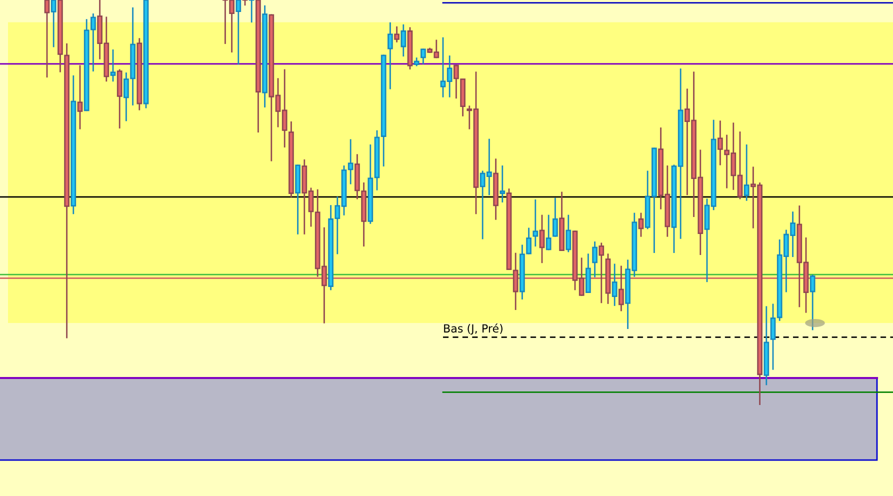  What do you see at coordinates (473, 329) in the screenshot?
I see `ref-line-label: Bas (J, Pré)` at bounding box center [473, 329].